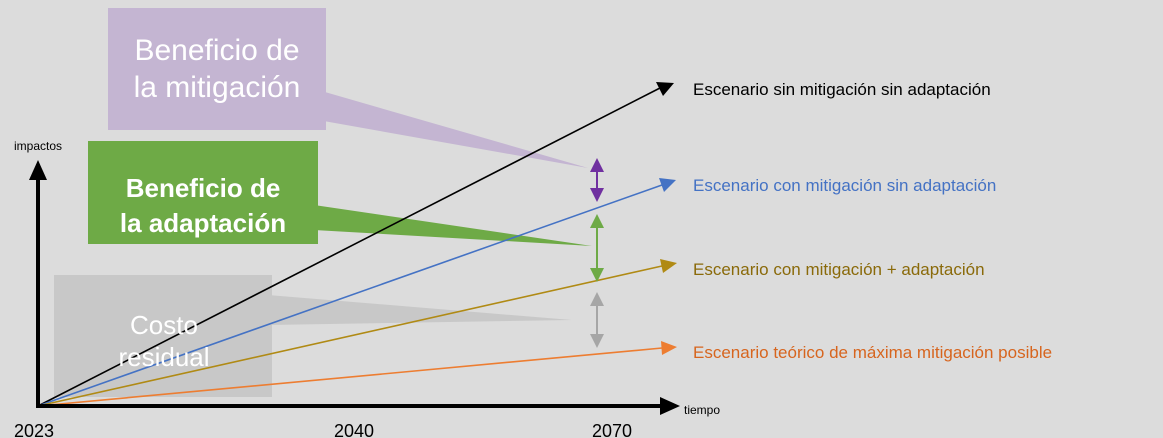 The height and width of the screenshot is (438, 1163). What do you see at coordinates (420, 310) in the screenshot?
I see `residual-callout-wedge` at bounding box center [420, 310].